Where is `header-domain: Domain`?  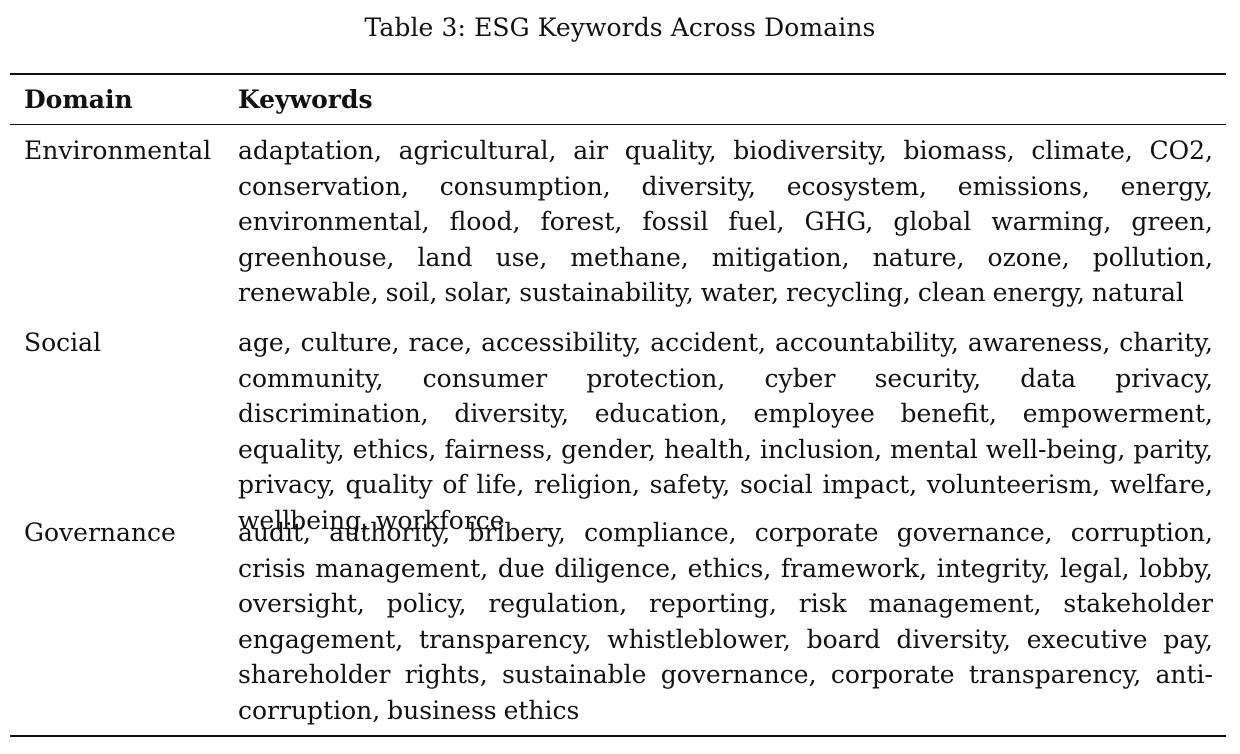 header-domain: Domain is located at coordinates (78, 99).